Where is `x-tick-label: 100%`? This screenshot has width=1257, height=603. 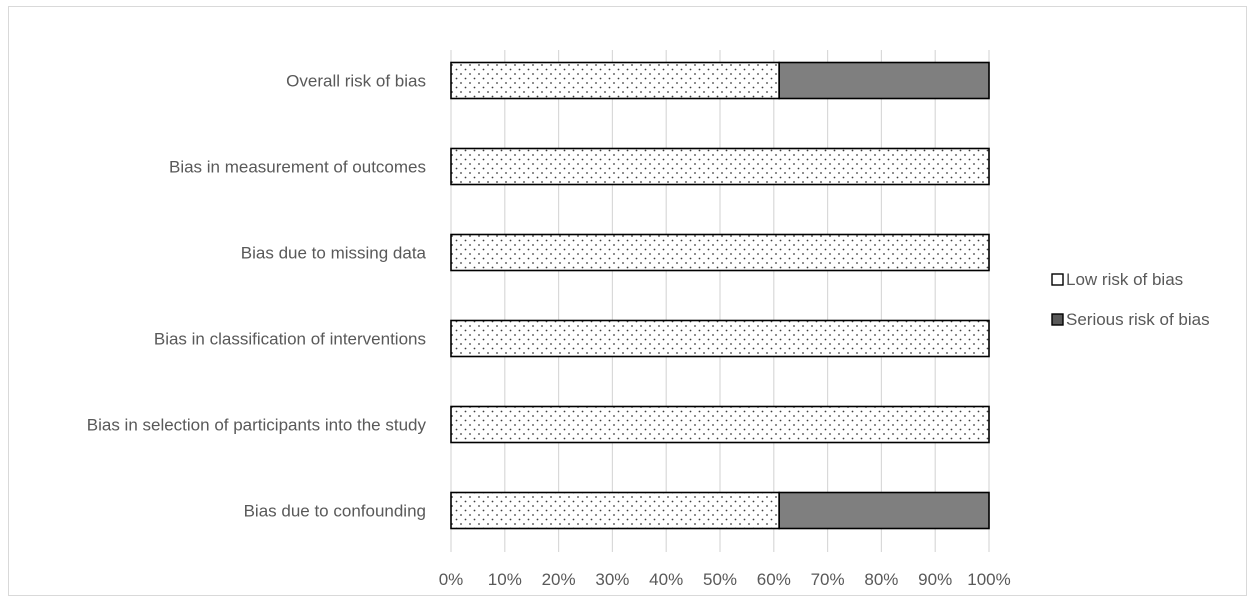 x-tick-label: 100% is located at coordinates (988, 579).